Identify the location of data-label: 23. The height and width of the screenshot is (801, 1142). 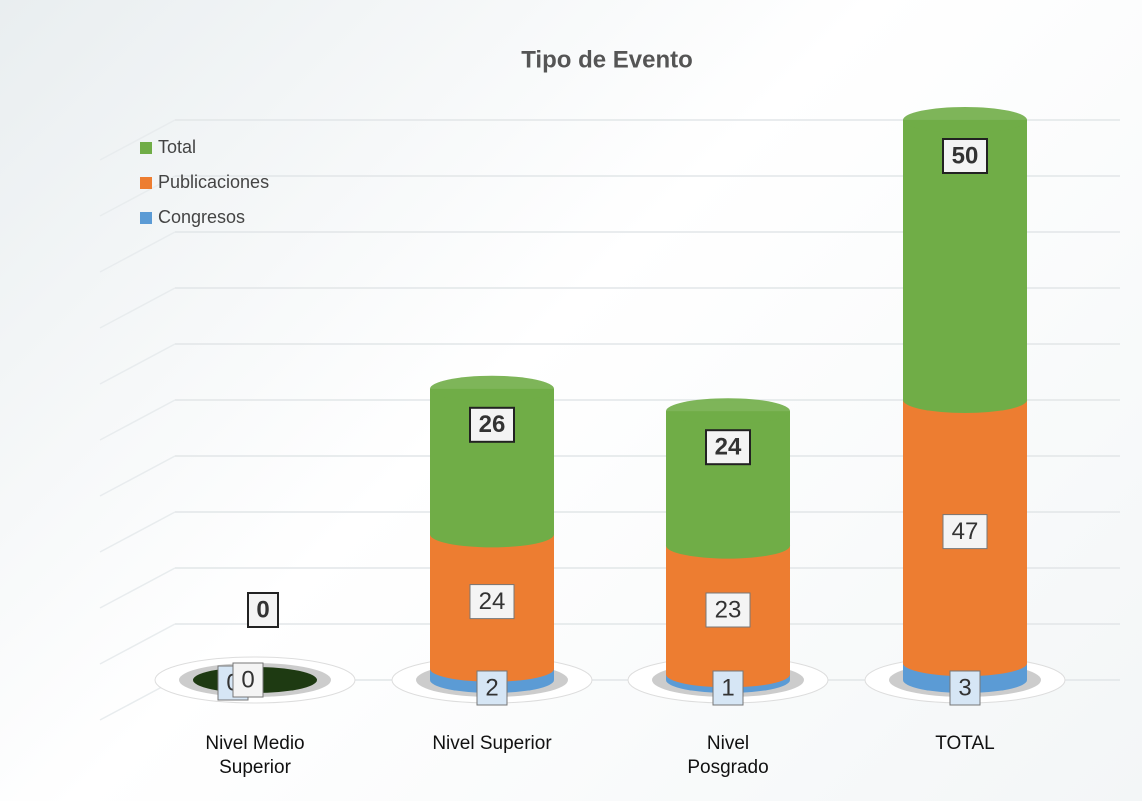
(728, 609).